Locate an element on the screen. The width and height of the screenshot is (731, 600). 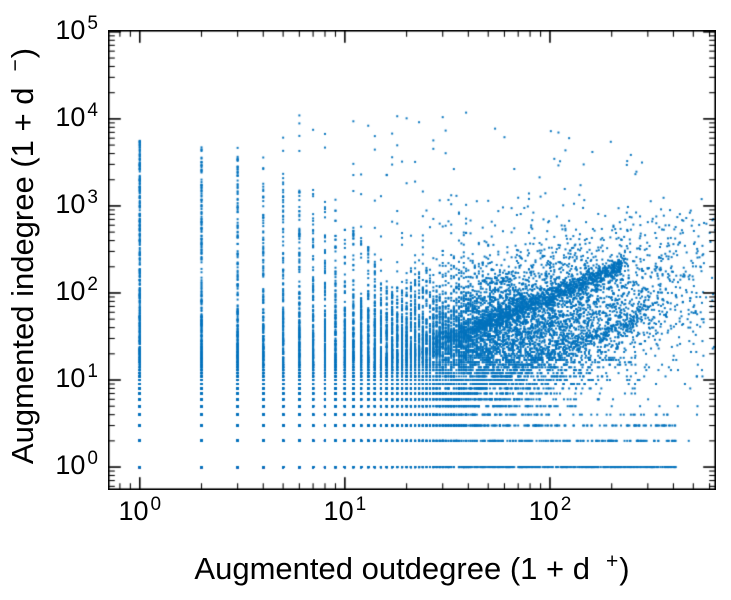
x-tick-label-exponent: 2 is located at coordinates (566, 504).